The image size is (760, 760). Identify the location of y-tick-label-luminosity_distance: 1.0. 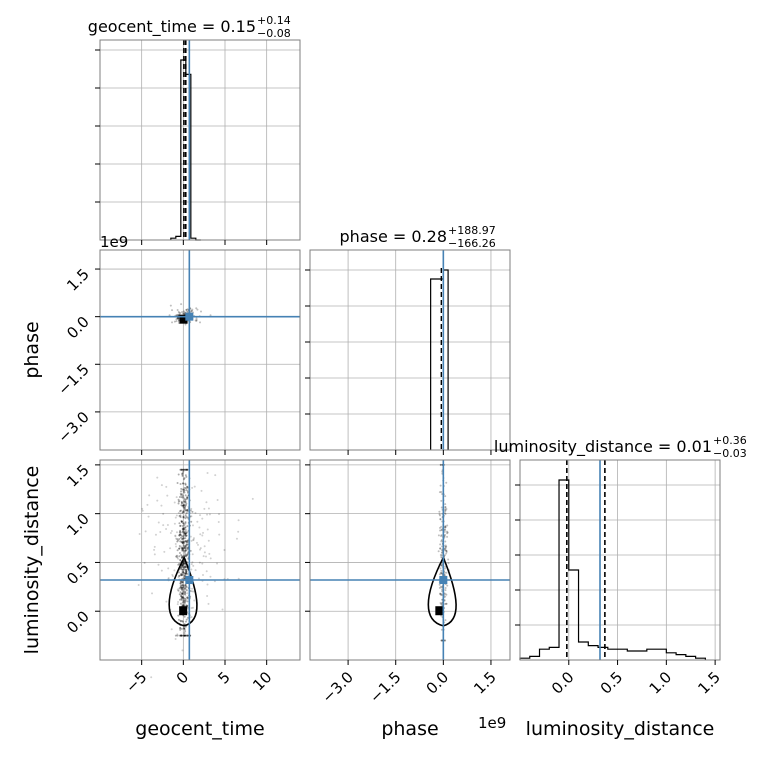
(78, 525).